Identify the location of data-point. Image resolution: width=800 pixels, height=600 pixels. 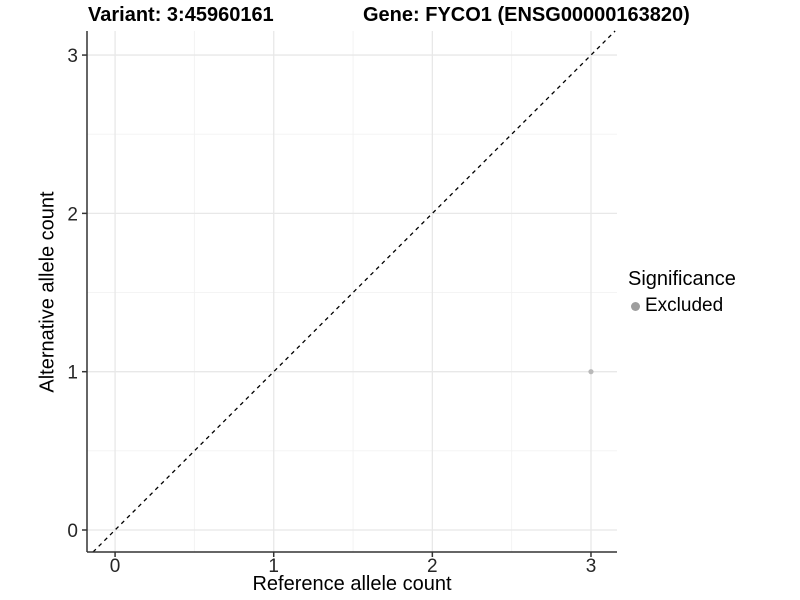
(591, 372).